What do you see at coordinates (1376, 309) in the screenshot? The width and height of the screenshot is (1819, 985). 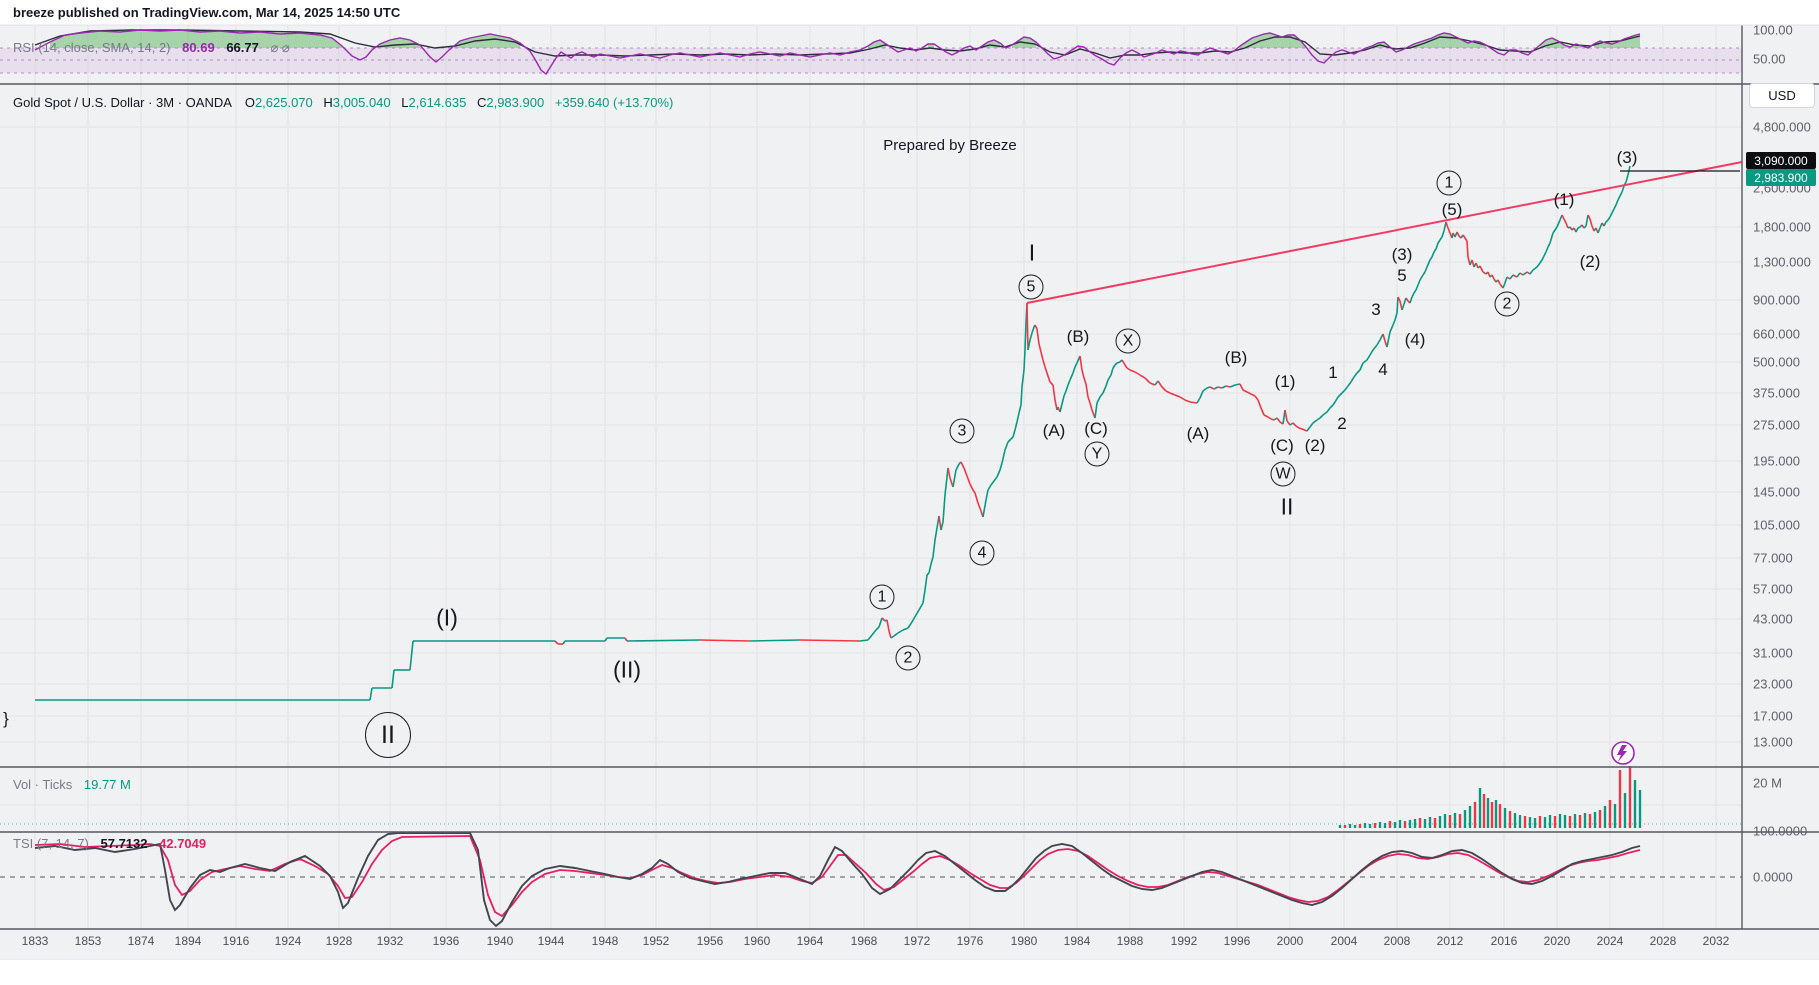 I see `wave-label: 3` at bounding box center [1376, 309].